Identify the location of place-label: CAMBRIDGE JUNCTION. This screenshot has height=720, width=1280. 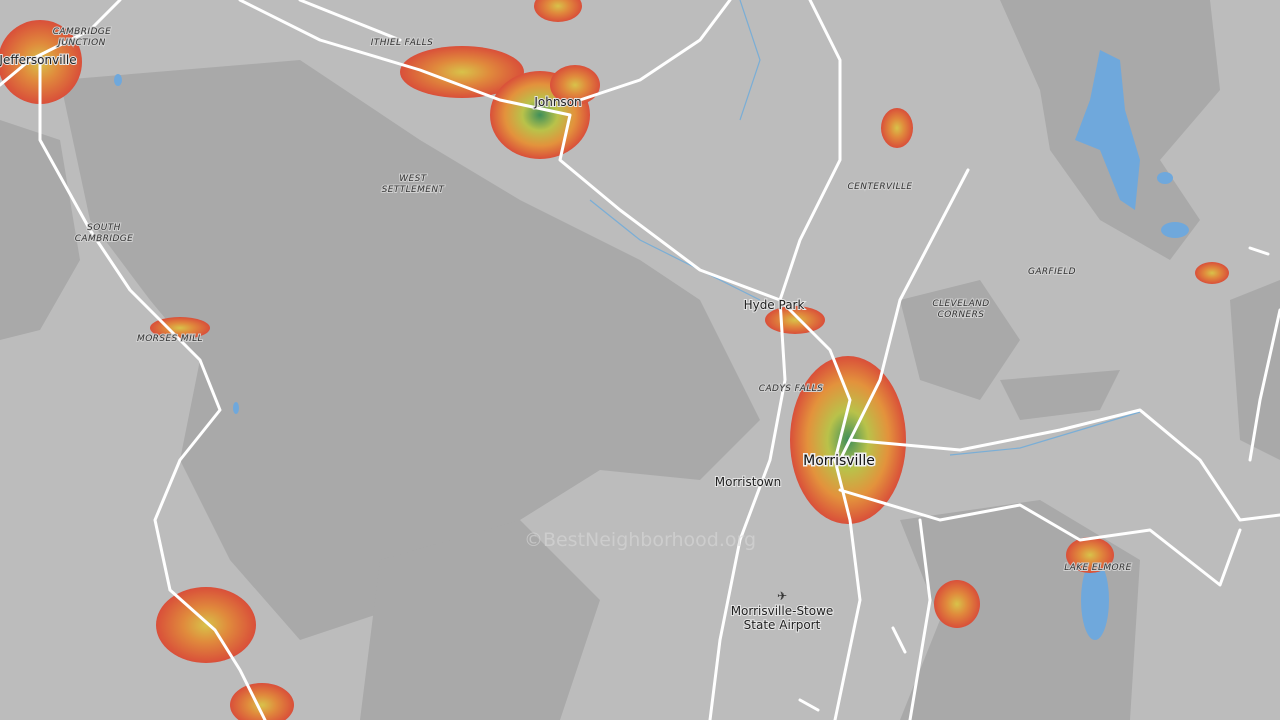
(82, 37).